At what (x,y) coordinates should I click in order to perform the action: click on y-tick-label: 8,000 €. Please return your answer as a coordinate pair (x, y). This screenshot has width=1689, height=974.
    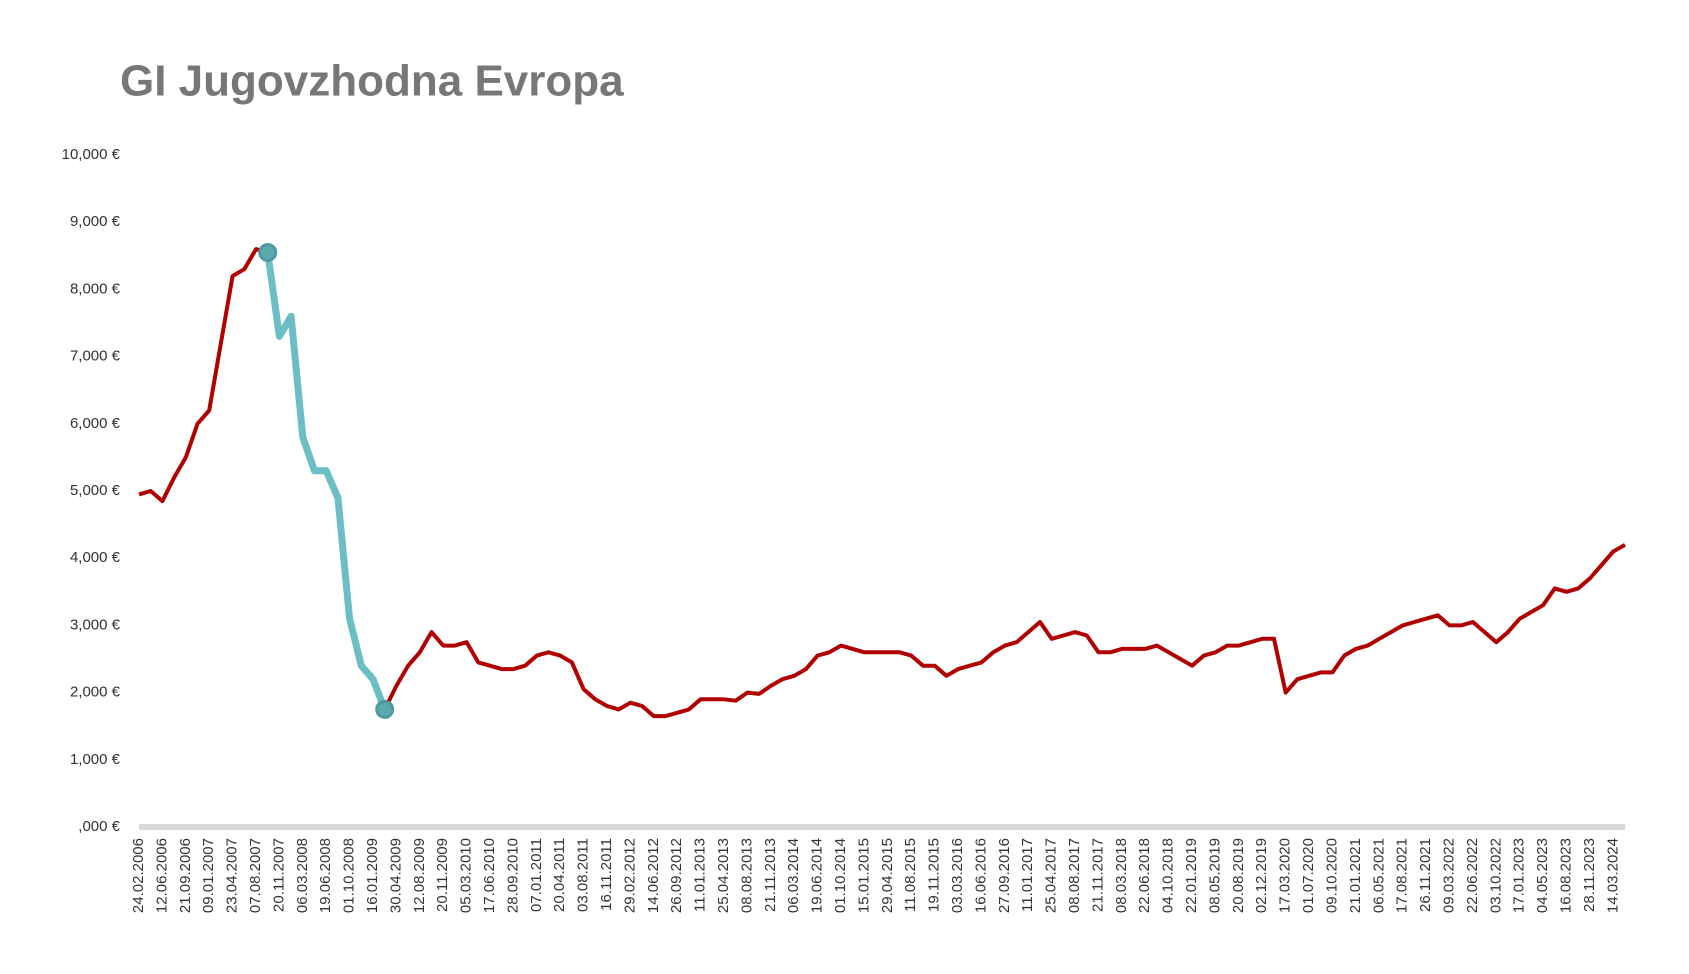
    Looking at the image, I should click on (95, 288).